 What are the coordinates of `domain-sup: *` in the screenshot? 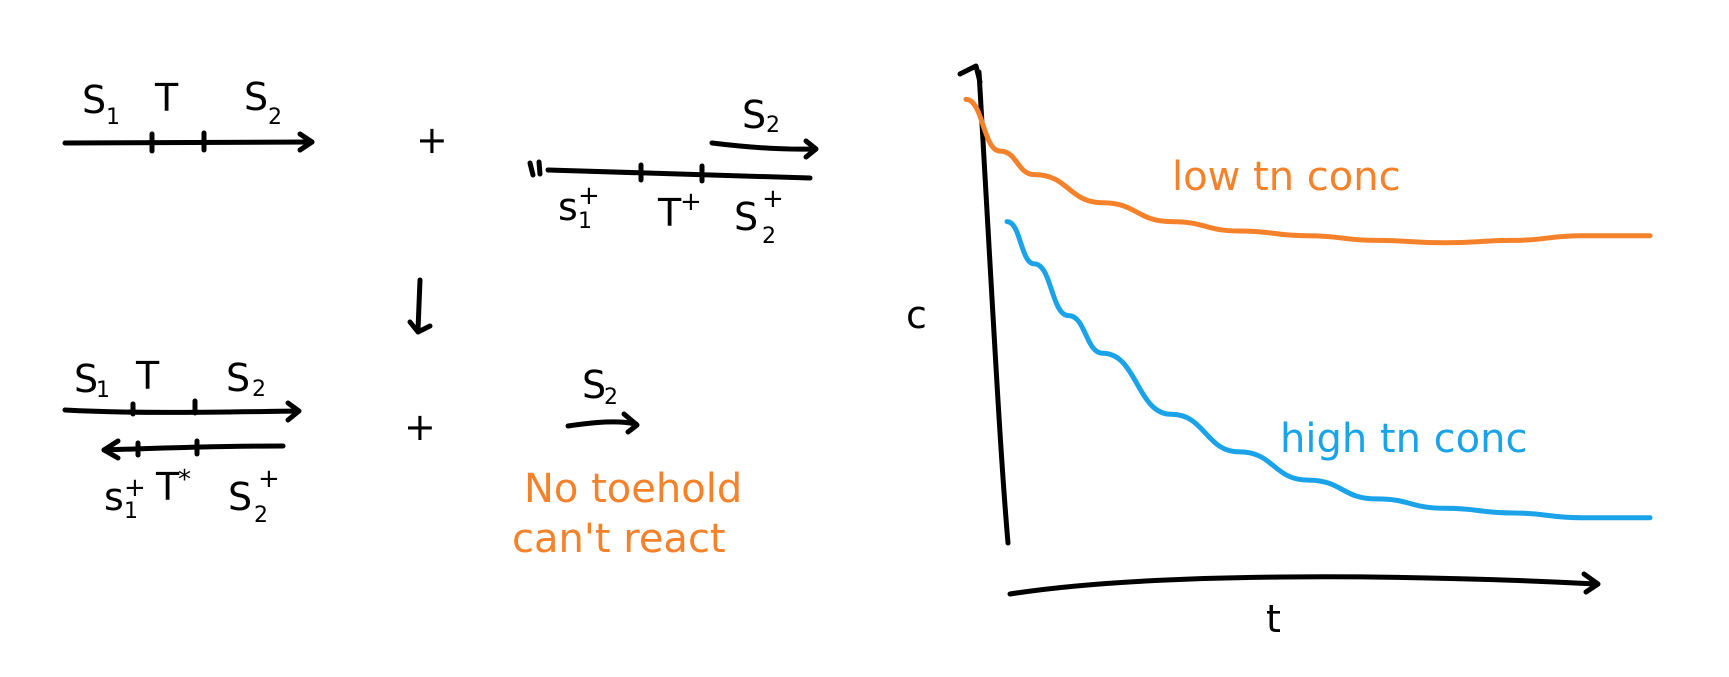 It's located at (184, 480).